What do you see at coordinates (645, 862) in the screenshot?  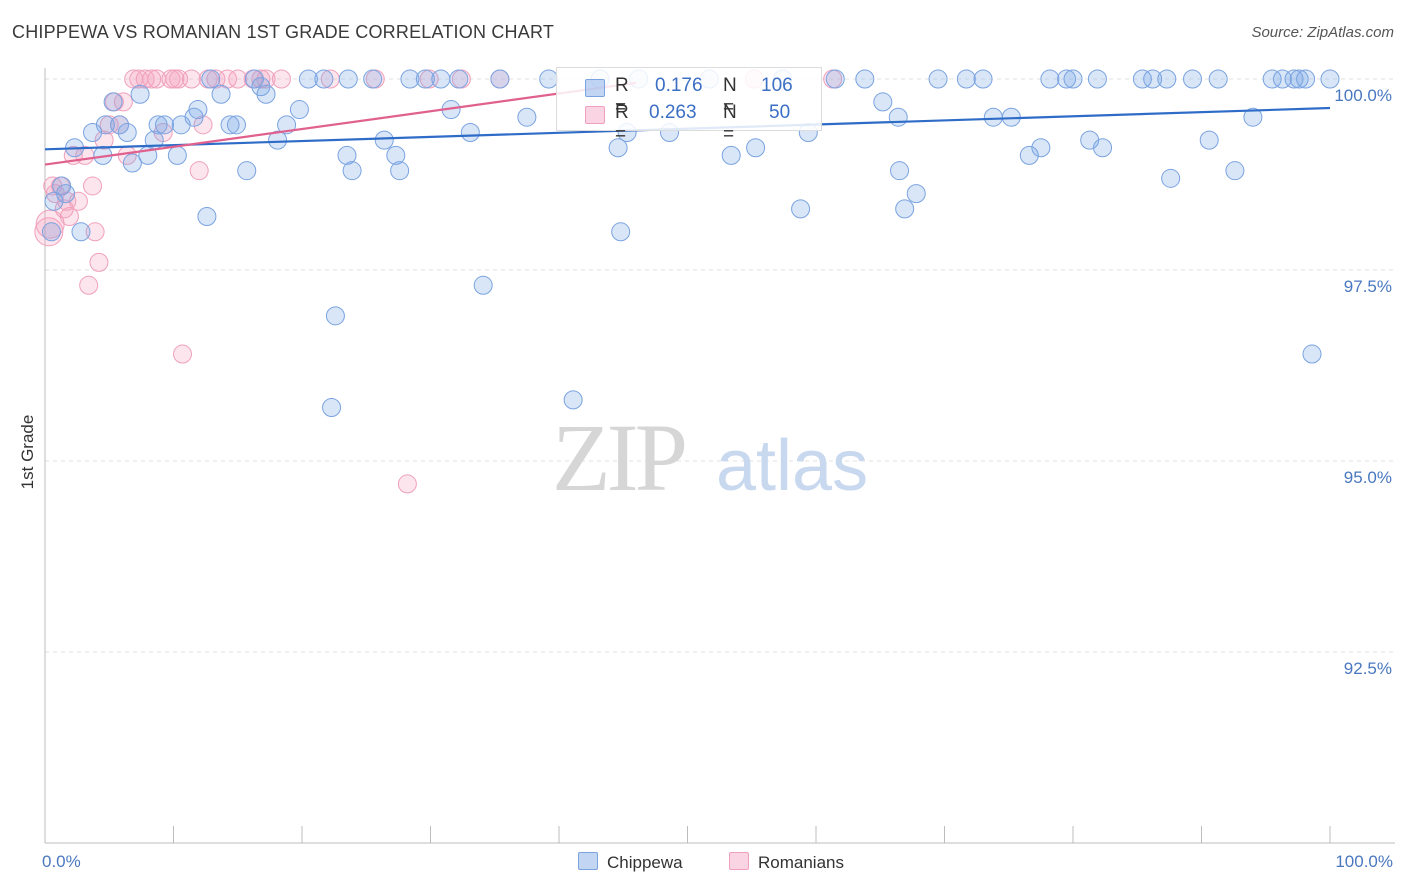 I see `bottom-legend-label: Chippewa` at bounding box center [645, 862].